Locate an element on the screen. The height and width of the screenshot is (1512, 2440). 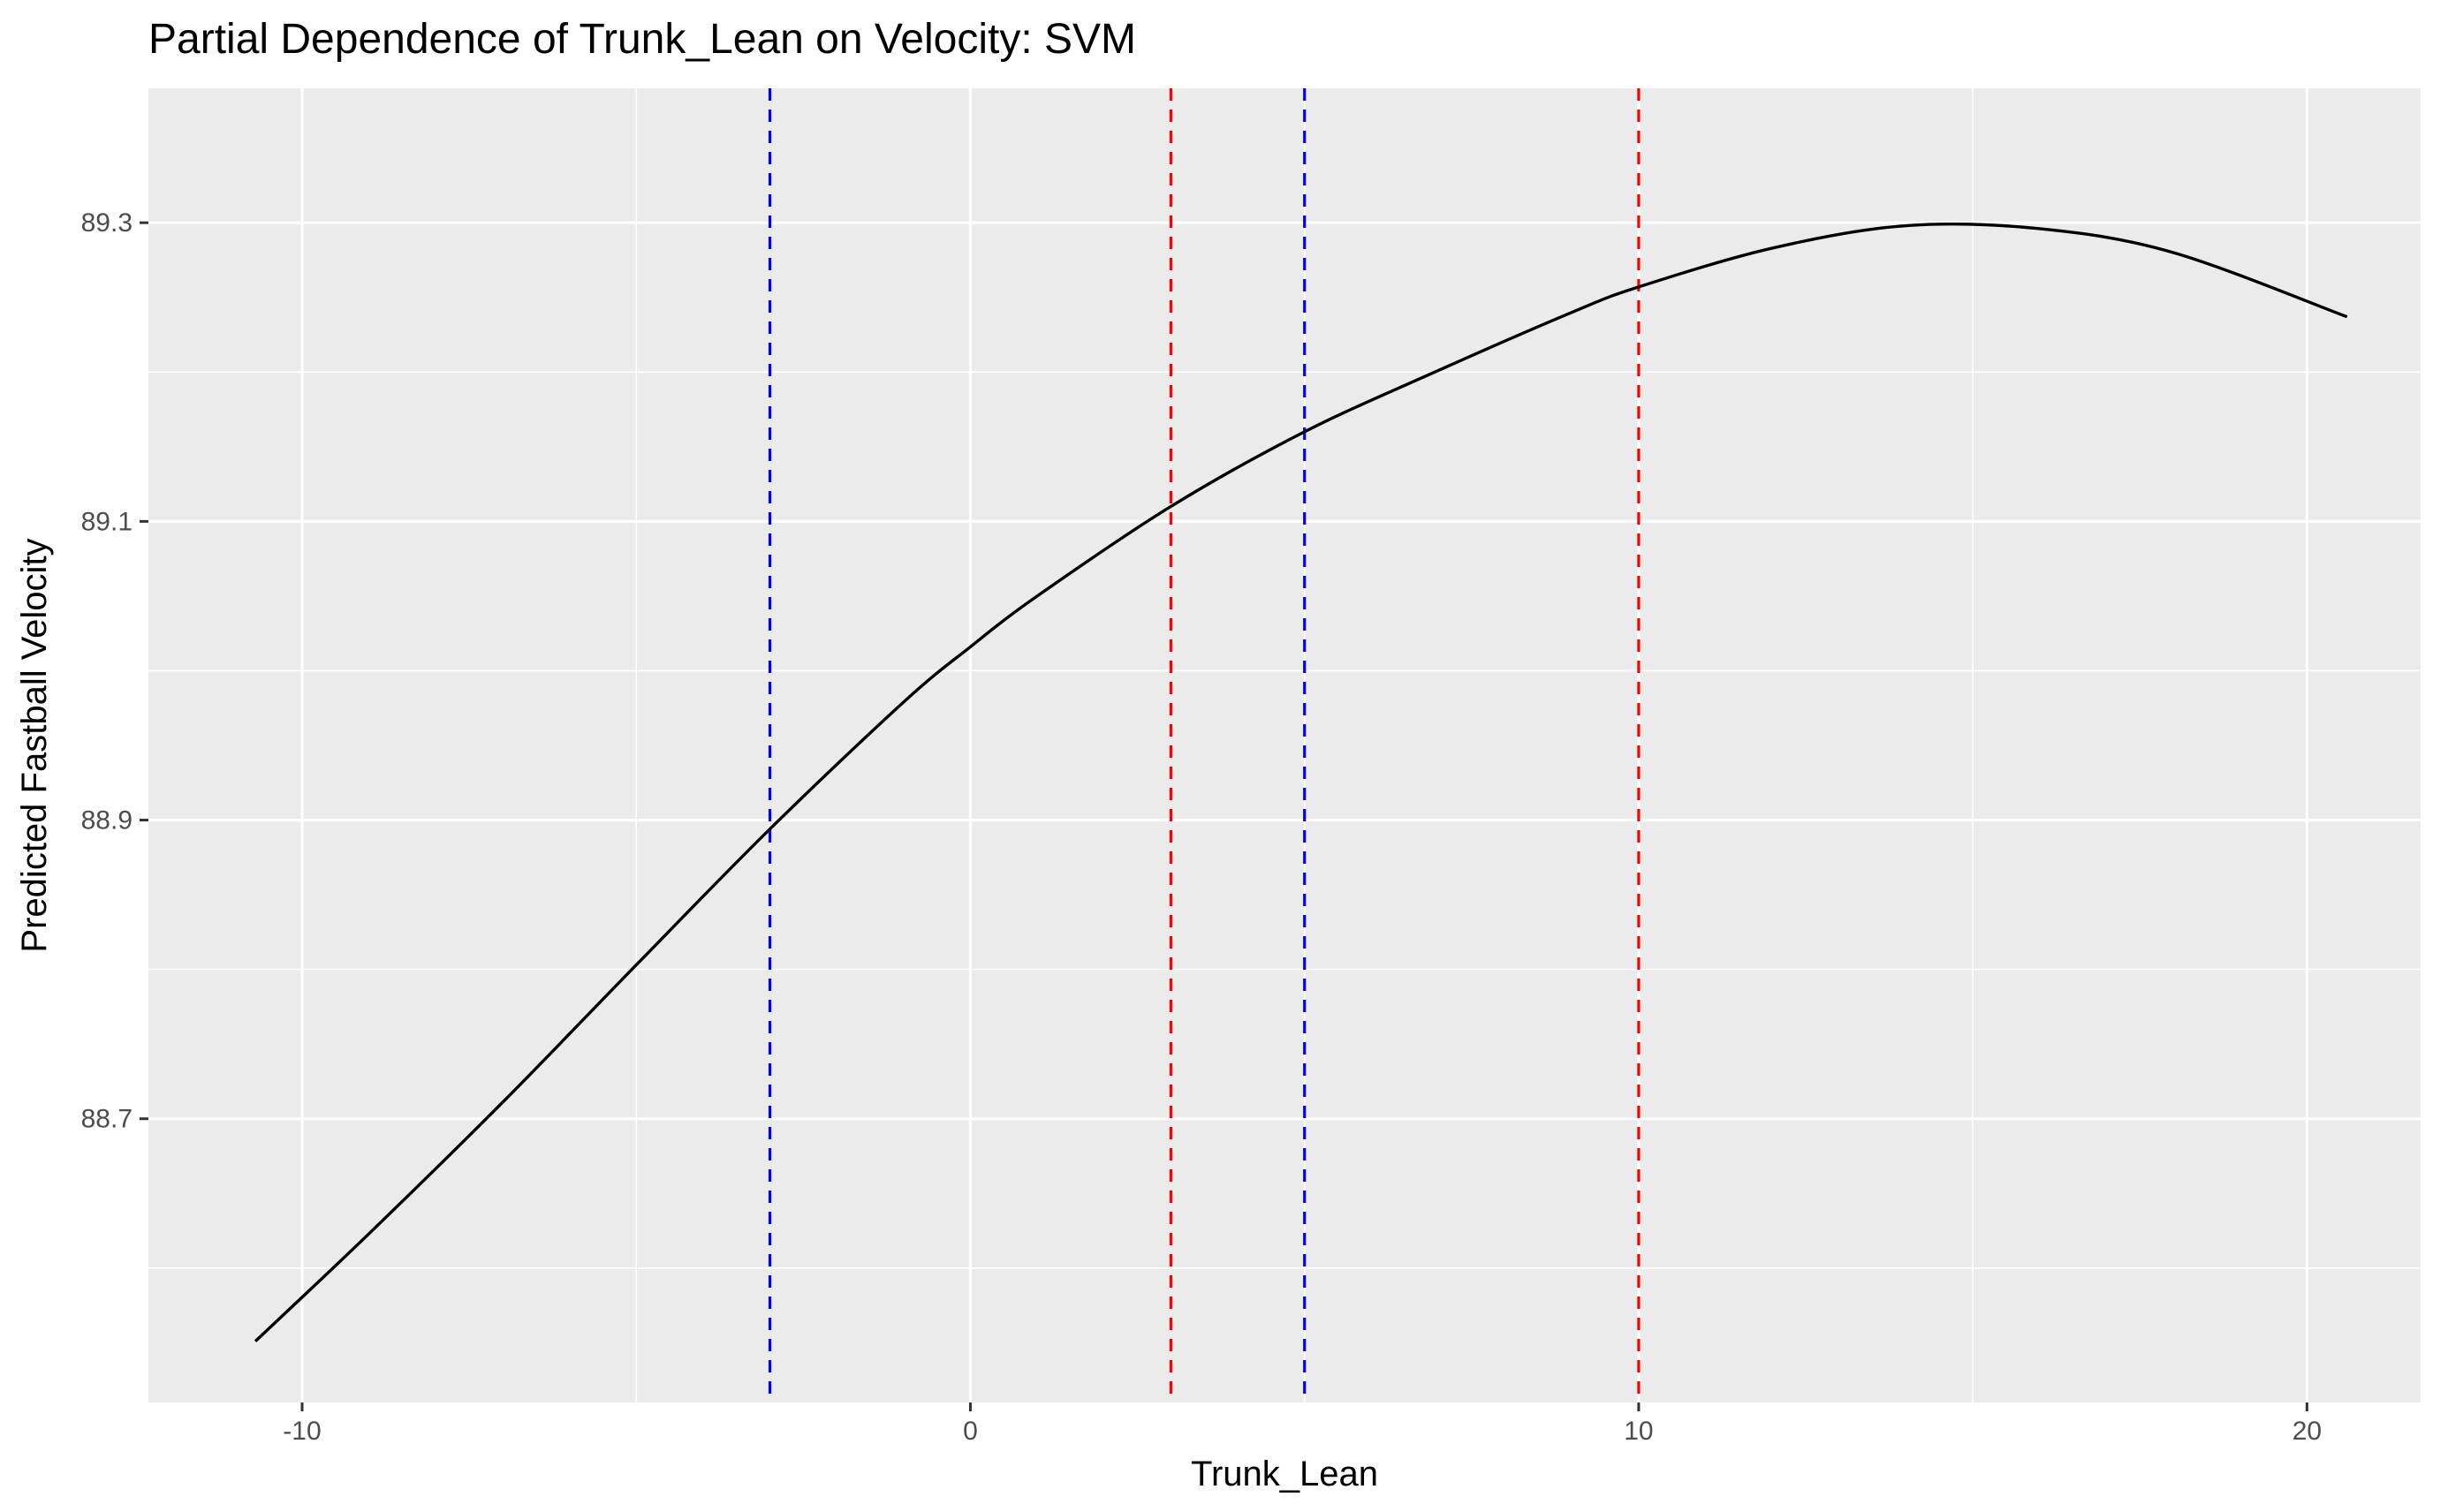
x-tick-label: 10 is located at coordinates (1638, 1432).